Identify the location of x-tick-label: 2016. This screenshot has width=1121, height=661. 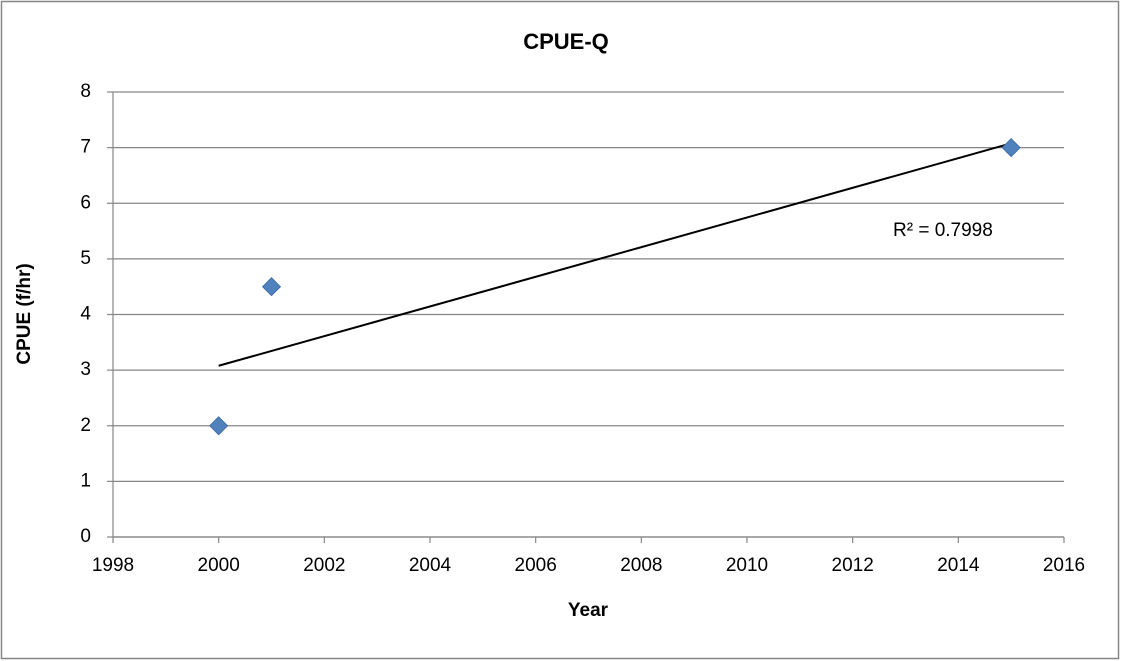
(1064, 565).